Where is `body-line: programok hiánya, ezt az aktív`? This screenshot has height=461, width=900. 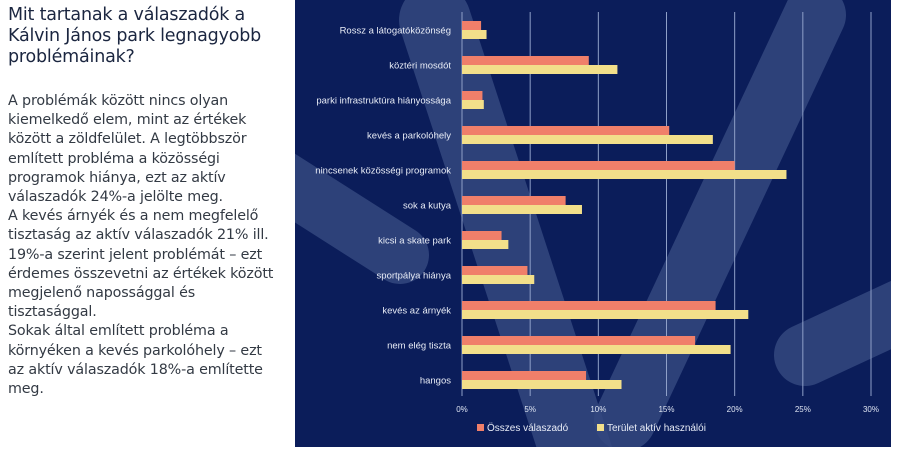 body-line: programok hiánya, ezt az aktív is located at coordinates (117, 177).